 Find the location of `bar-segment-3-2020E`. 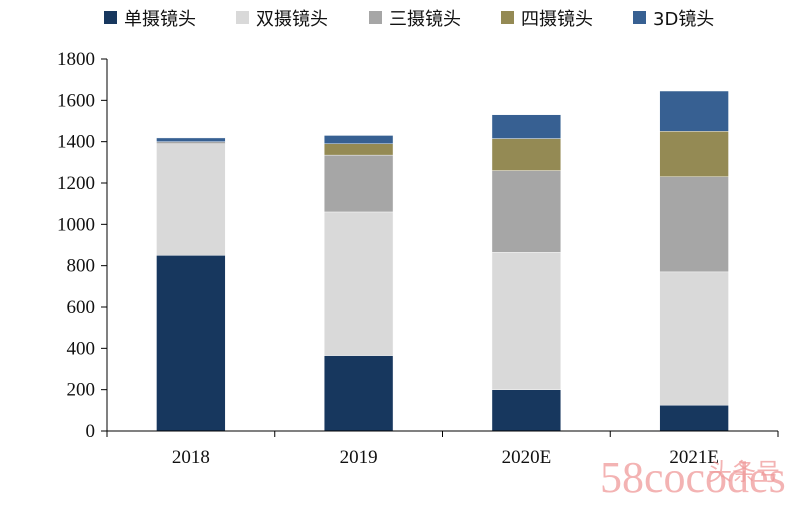

bar-segment-3-2020E is located at coordinates (526, 154).